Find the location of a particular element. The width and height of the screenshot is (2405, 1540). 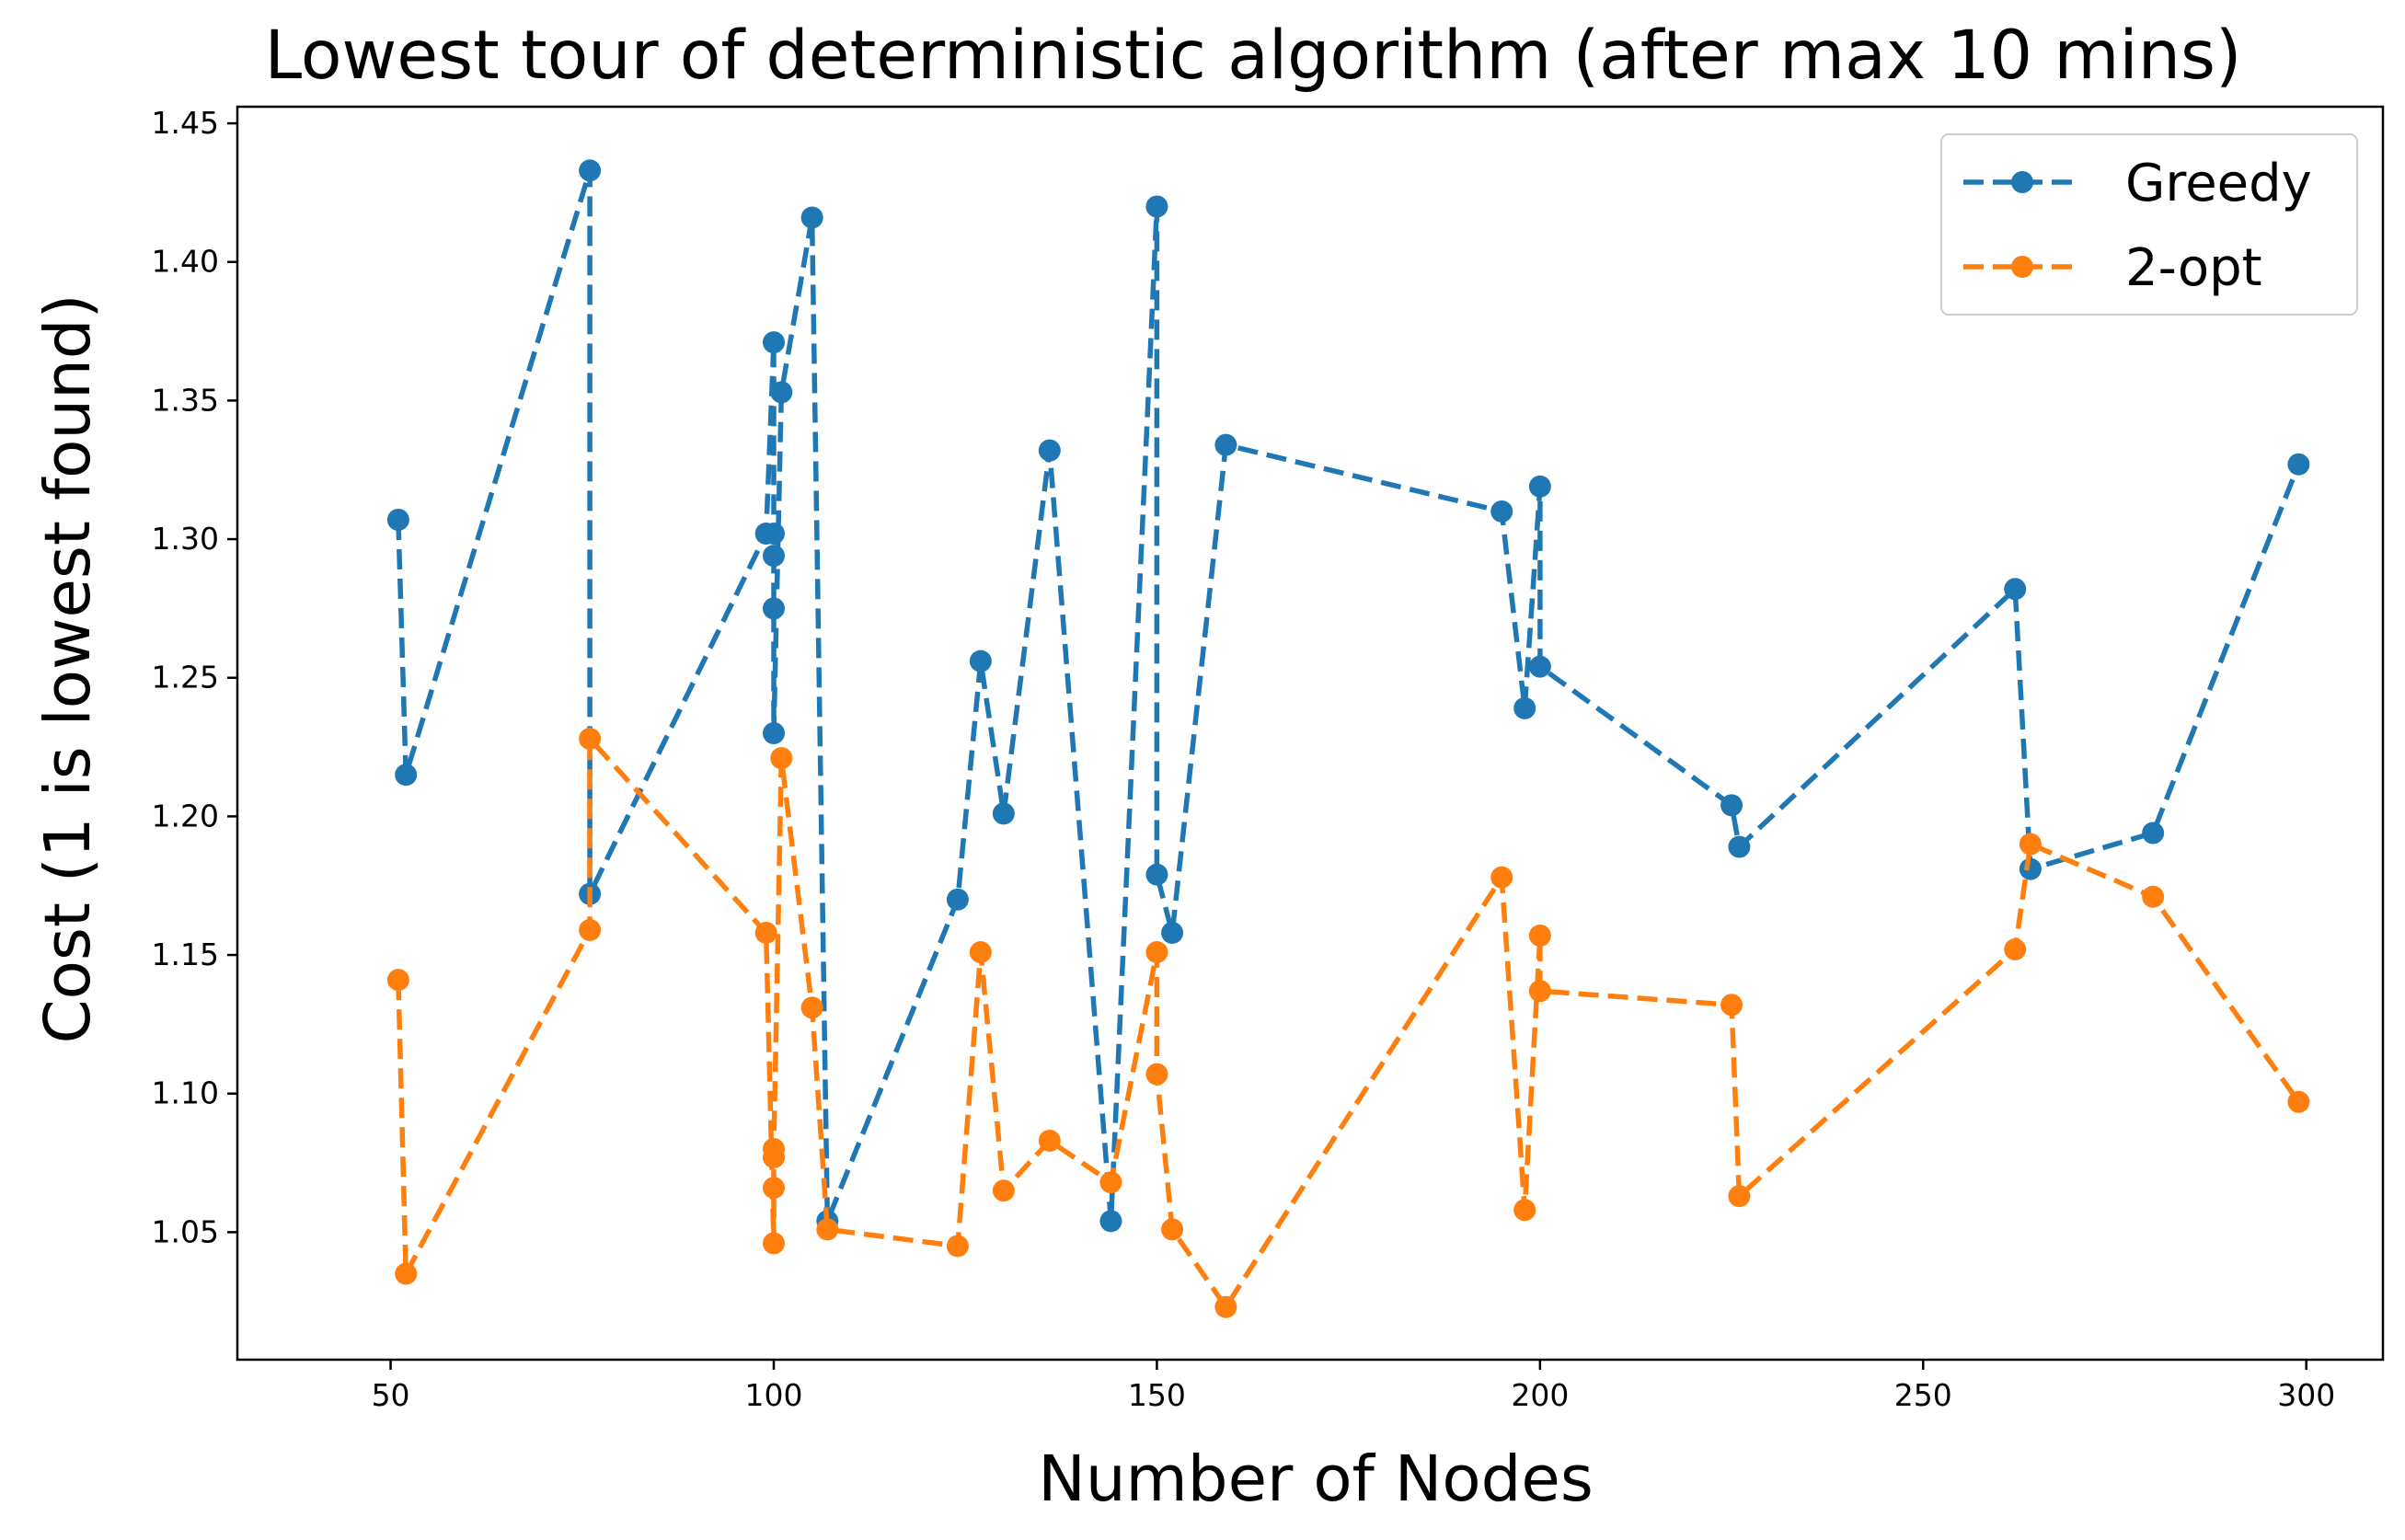

y-axis-label: Cost (1 is lowest found) is located at coordinates (68, 668).